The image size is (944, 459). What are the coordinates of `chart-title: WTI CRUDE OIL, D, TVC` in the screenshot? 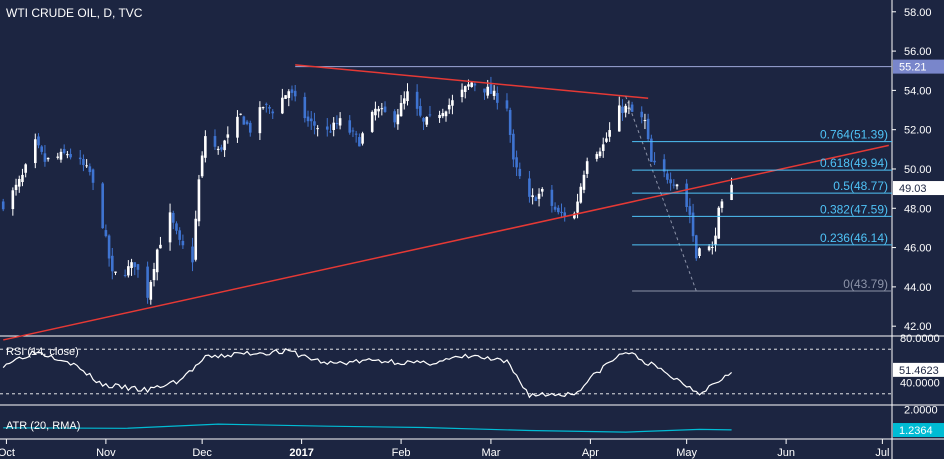 It's located at (74, 13).